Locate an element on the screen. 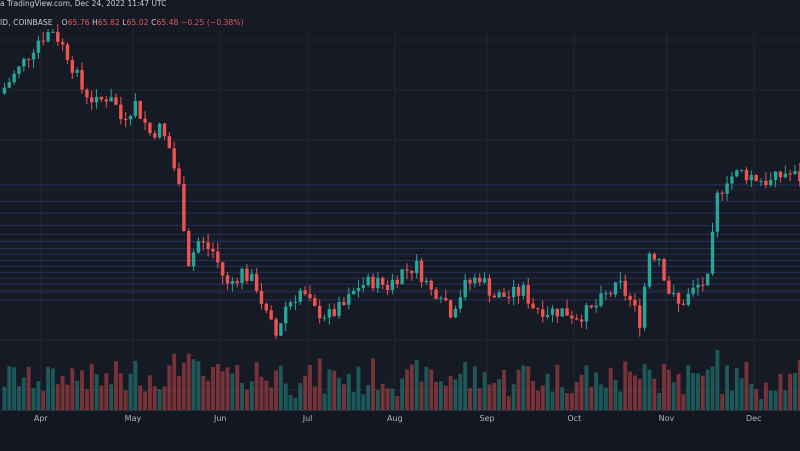  time-axis-tick-label: Apr is located at coordinates (40, 418).